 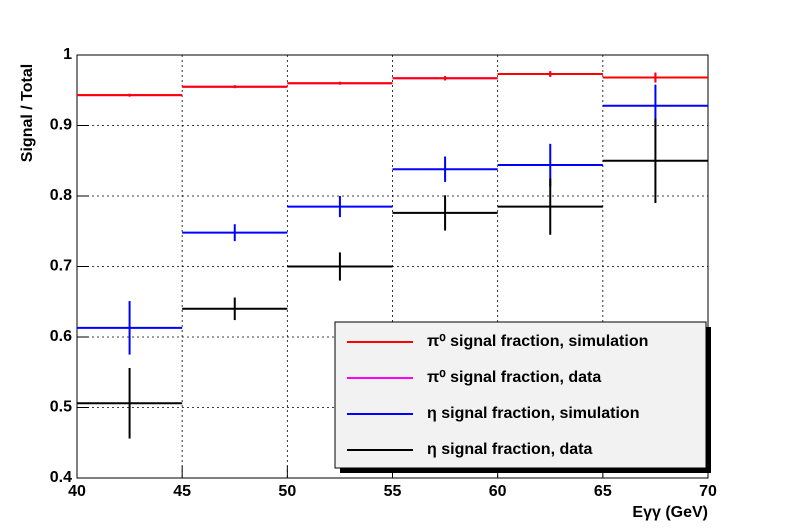 What do you see at coordinates (708, 491) in the screenshot?
I see `x-tick-label: 70` at bounding box center [708, 491].